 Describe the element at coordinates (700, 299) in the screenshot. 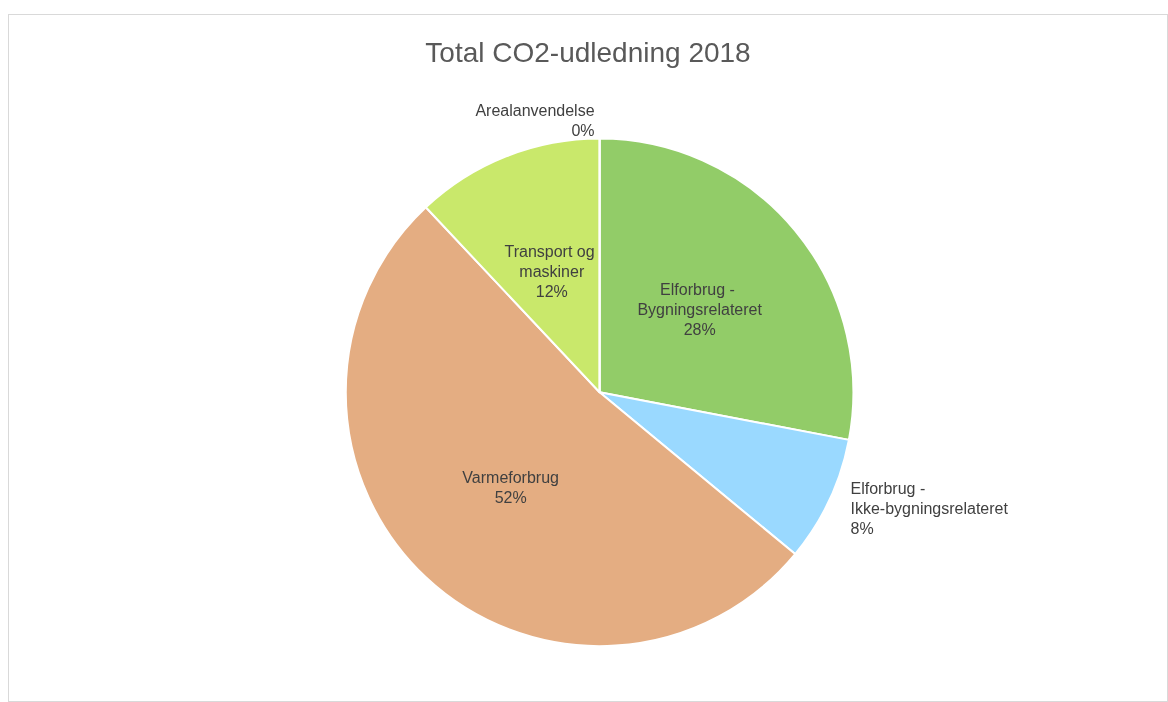

I see `slice-label: Elforbrug - Bygningsrelateret` at that location.